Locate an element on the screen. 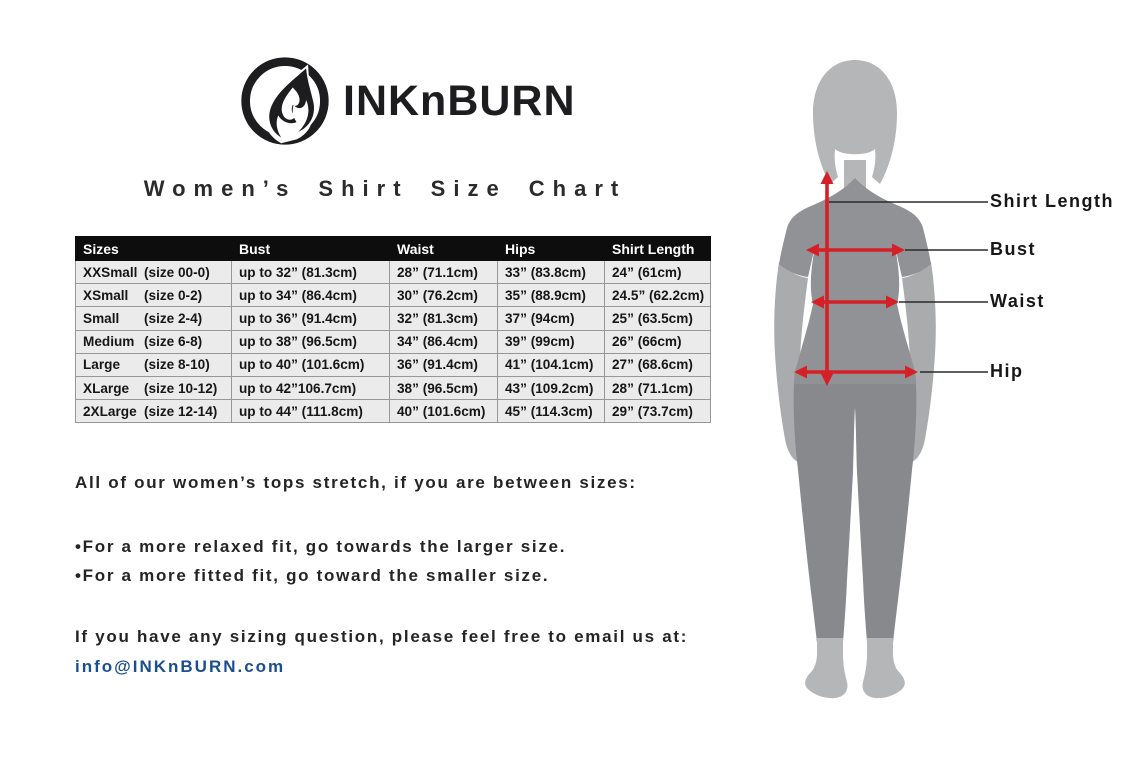 Image resolution: width=1140 pixels, height=760 pixels. hips-cell: 35” (88.9cm) is located at coordinates (551, 295).